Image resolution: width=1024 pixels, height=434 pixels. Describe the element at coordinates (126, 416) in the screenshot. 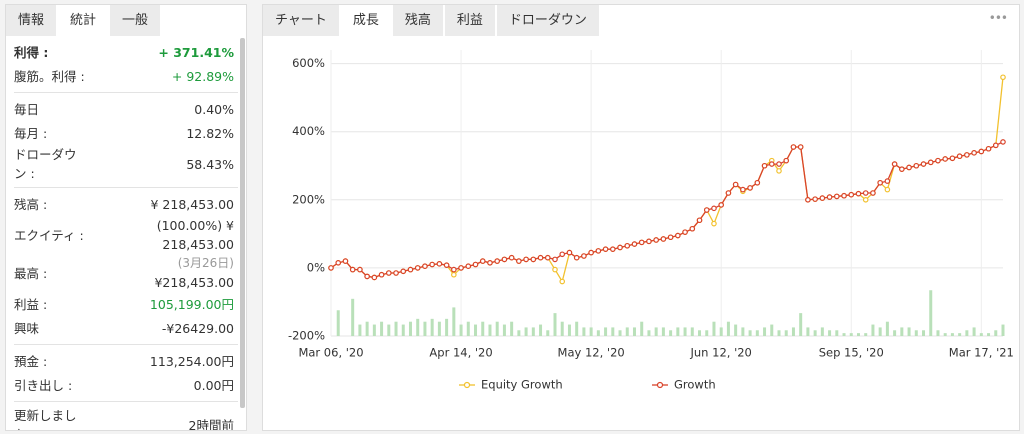

I see `stats-group: 更新しました : 2時間前` at that location.